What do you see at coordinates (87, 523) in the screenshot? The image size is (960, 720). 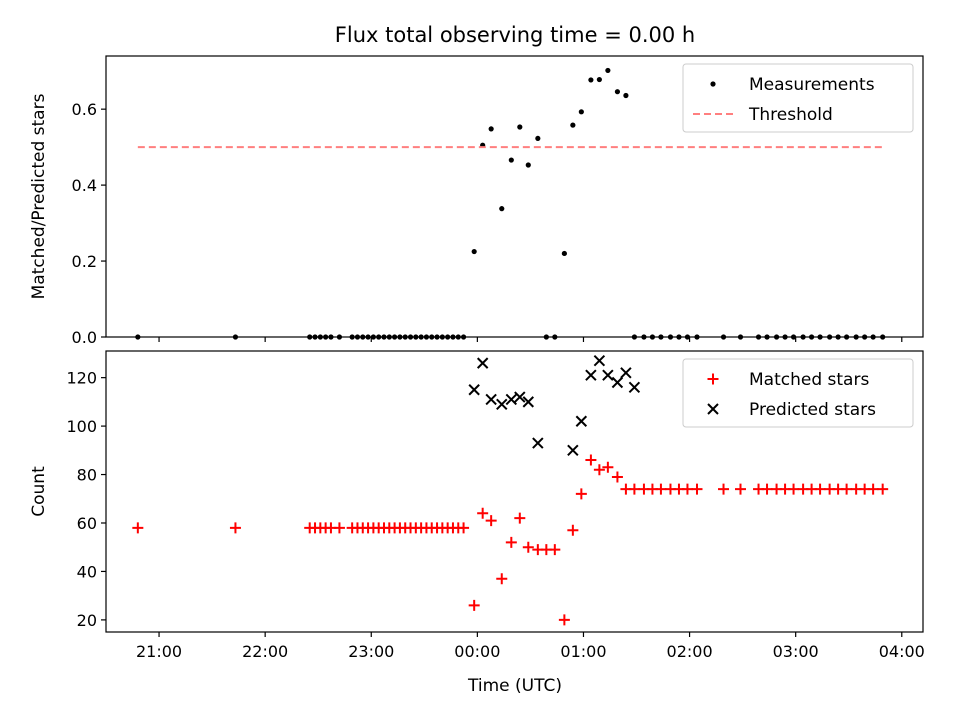 I see `y-tick-label: 60` at bounding box center [87, 523].